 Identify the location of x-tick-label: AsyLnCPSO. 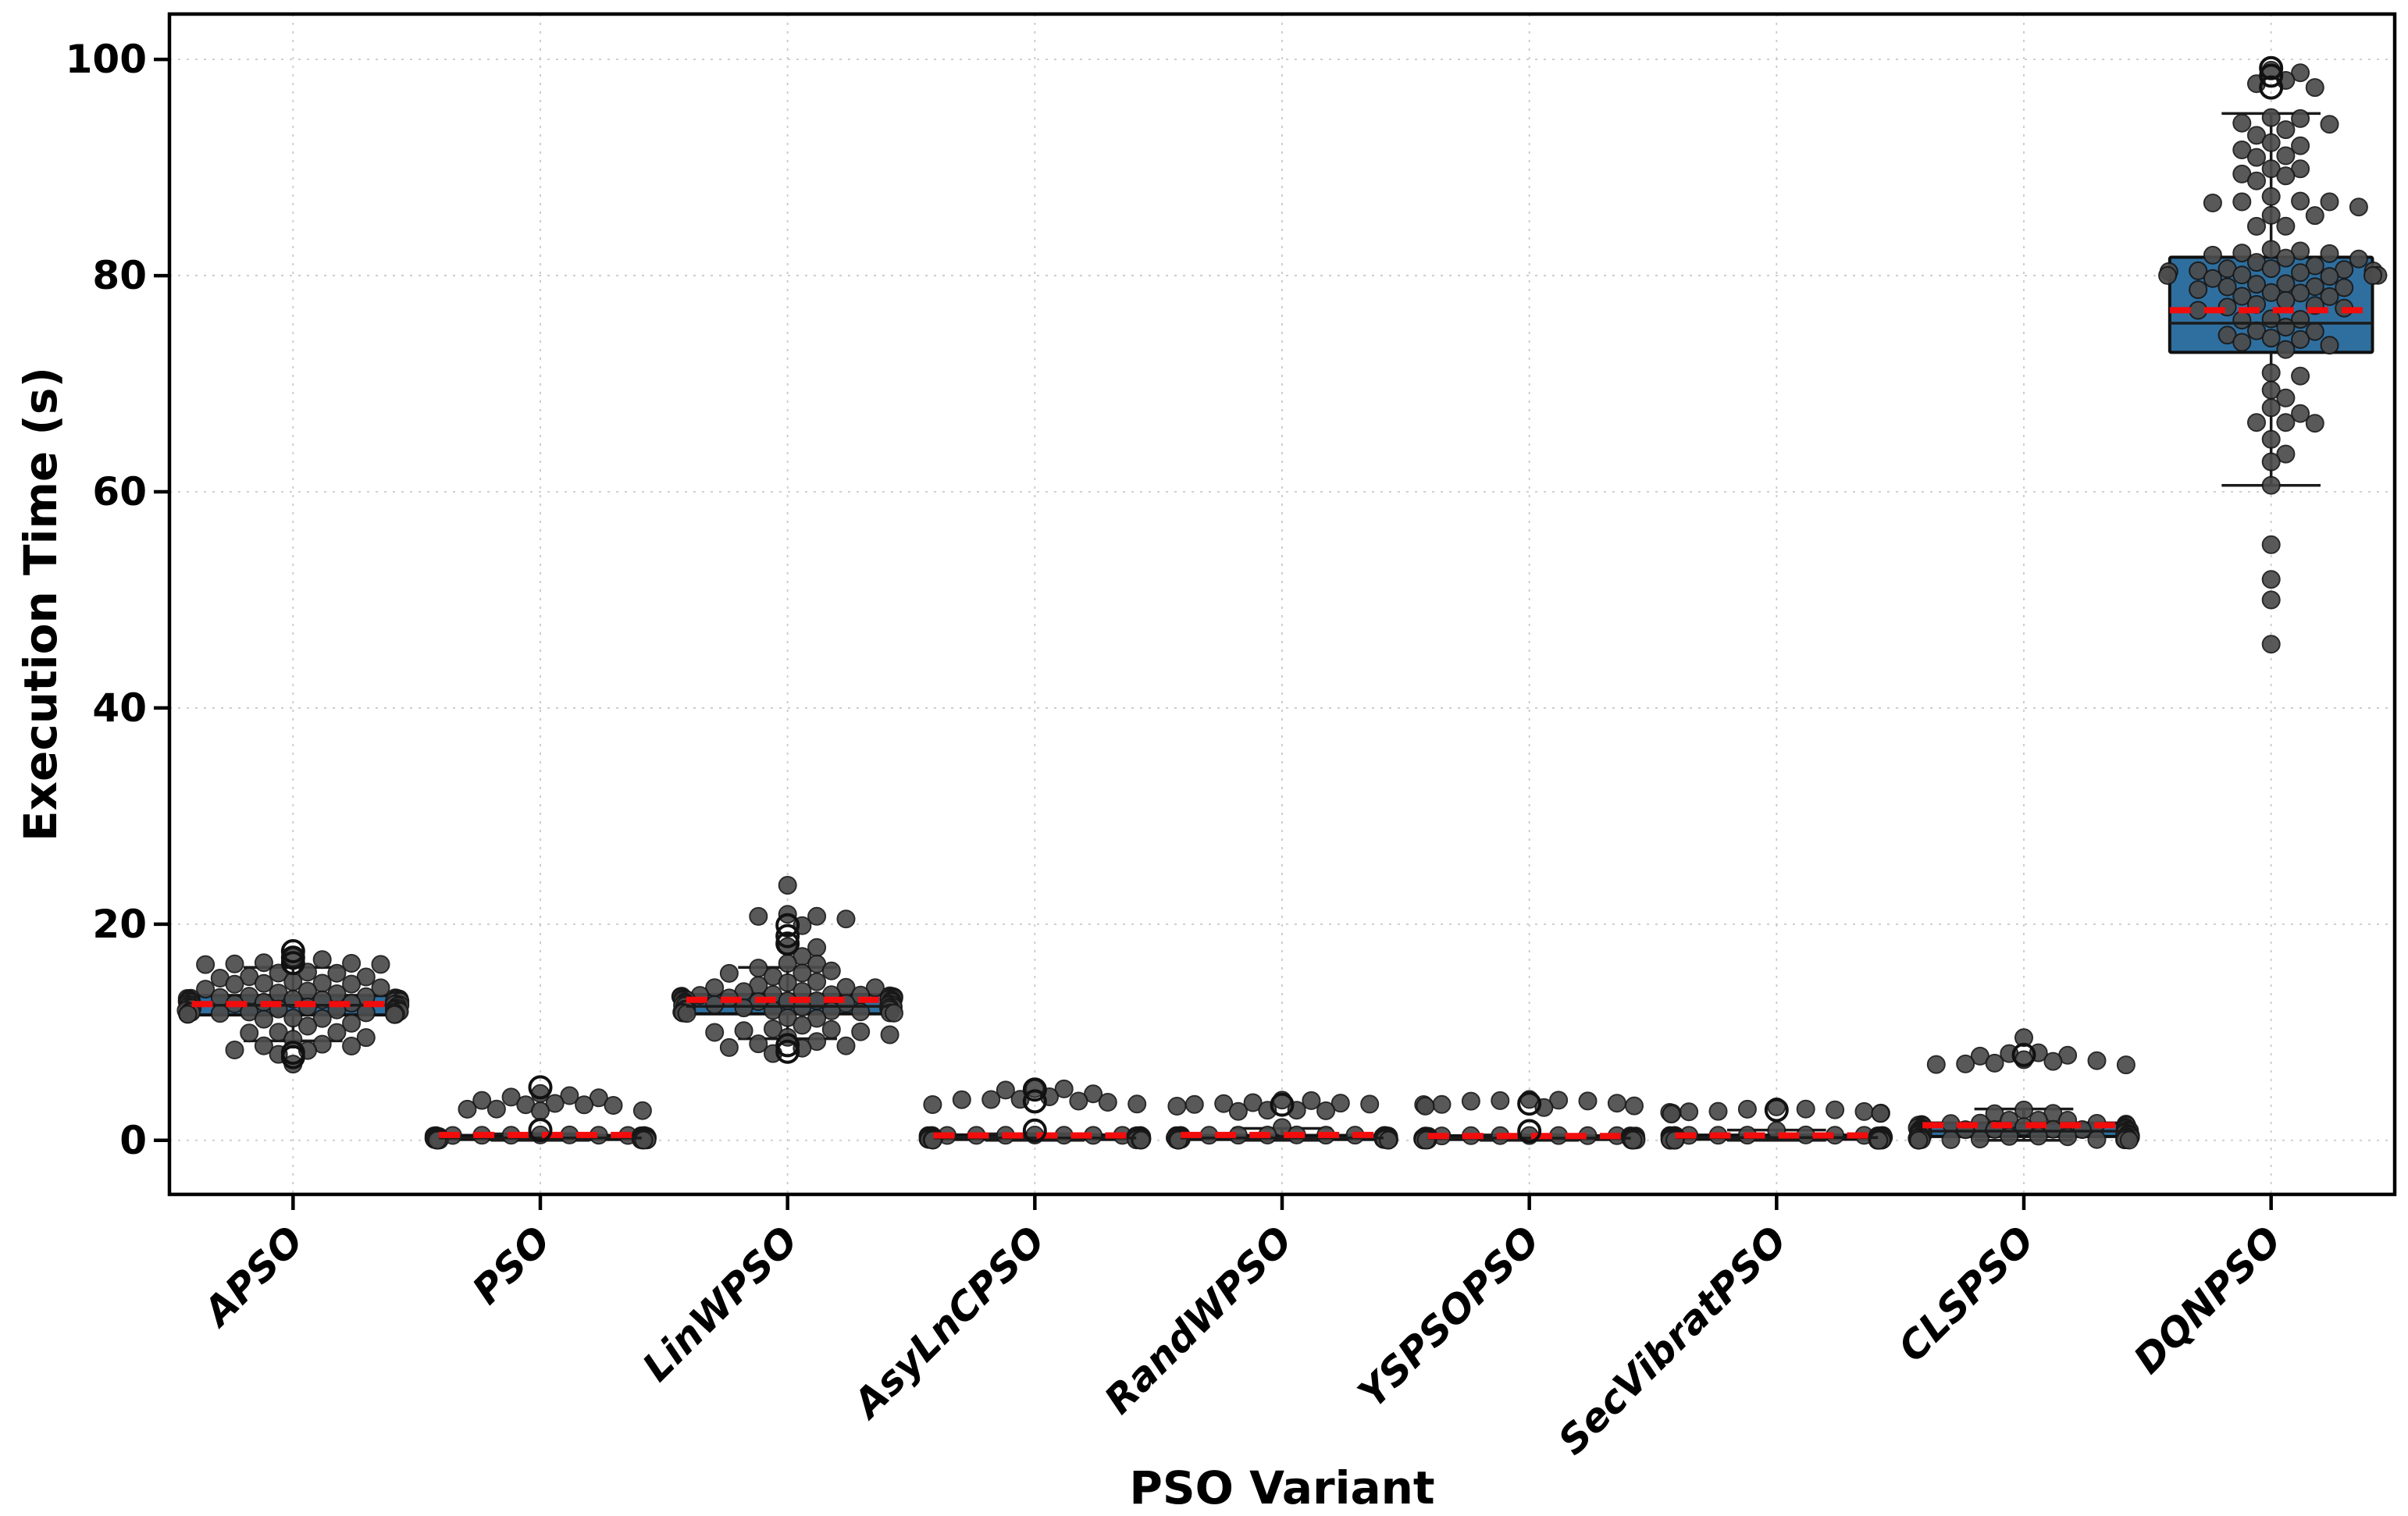
(947, 1322).